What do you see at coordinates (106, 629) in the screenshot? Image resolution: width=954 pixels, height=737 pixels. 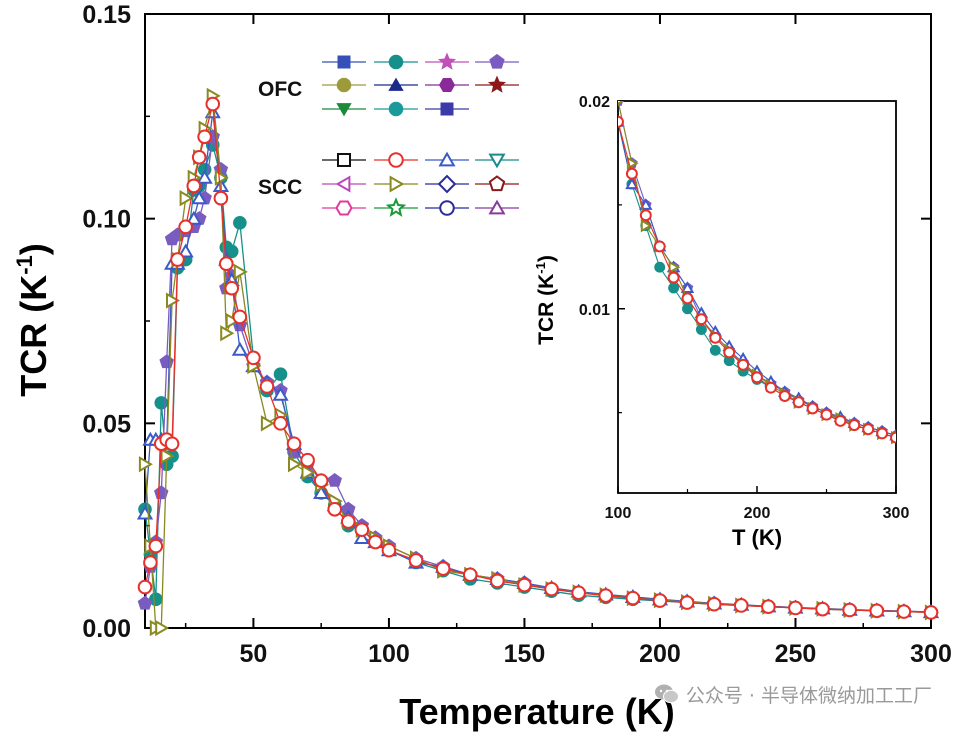 I see `main-y-tick-label: 0.00` at bounding box center [106, 629].